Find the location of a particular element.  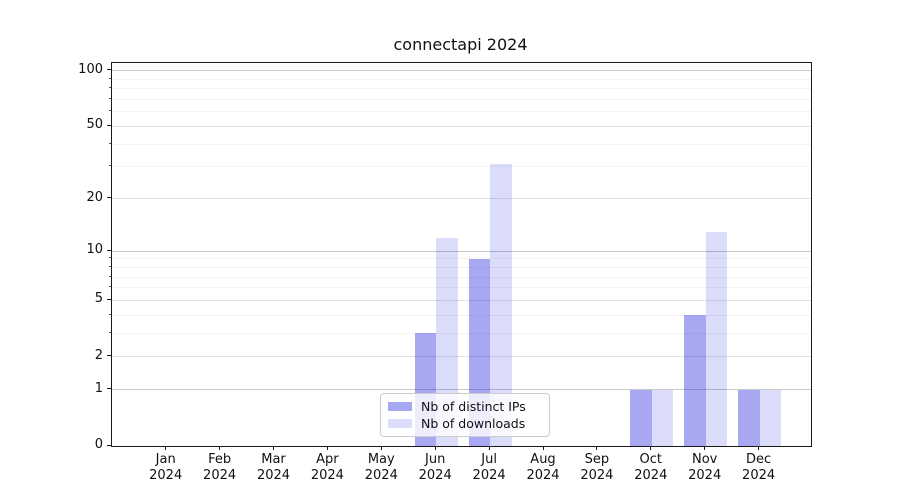

x-tick-label: Nov 2024 is located at coordinates (705, 467).